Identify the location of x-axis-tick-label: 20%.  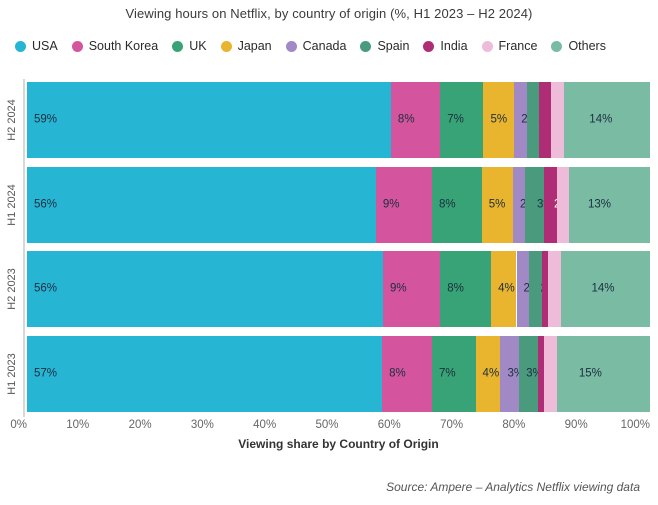
(140, 425).